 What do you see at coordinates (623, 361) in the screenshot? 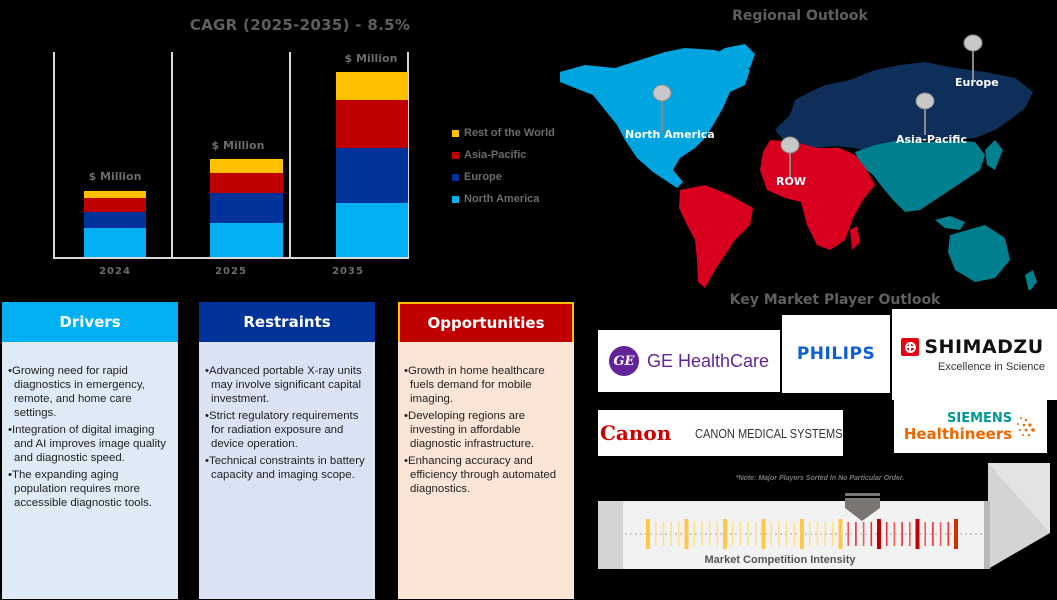
I see `ge-monogram-icon: GE` at bounding box center [623, 361].